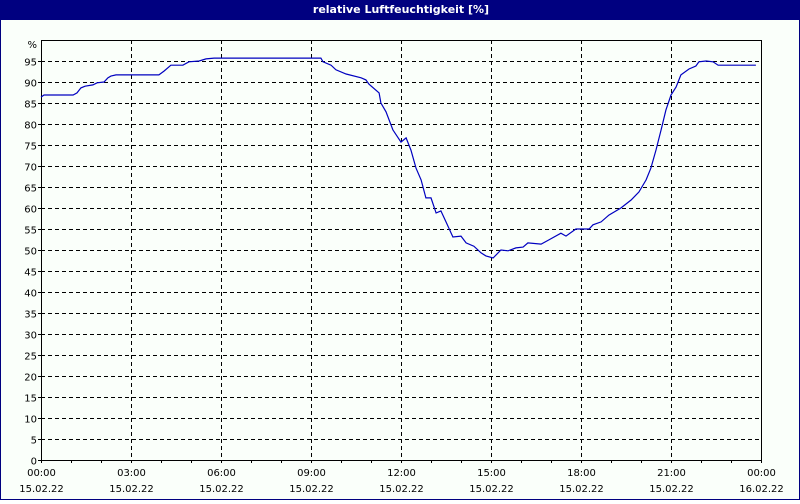  Describe the element at coordinates (30, 336) in the screenshot. I see `y-tick-label: 30` at that location.